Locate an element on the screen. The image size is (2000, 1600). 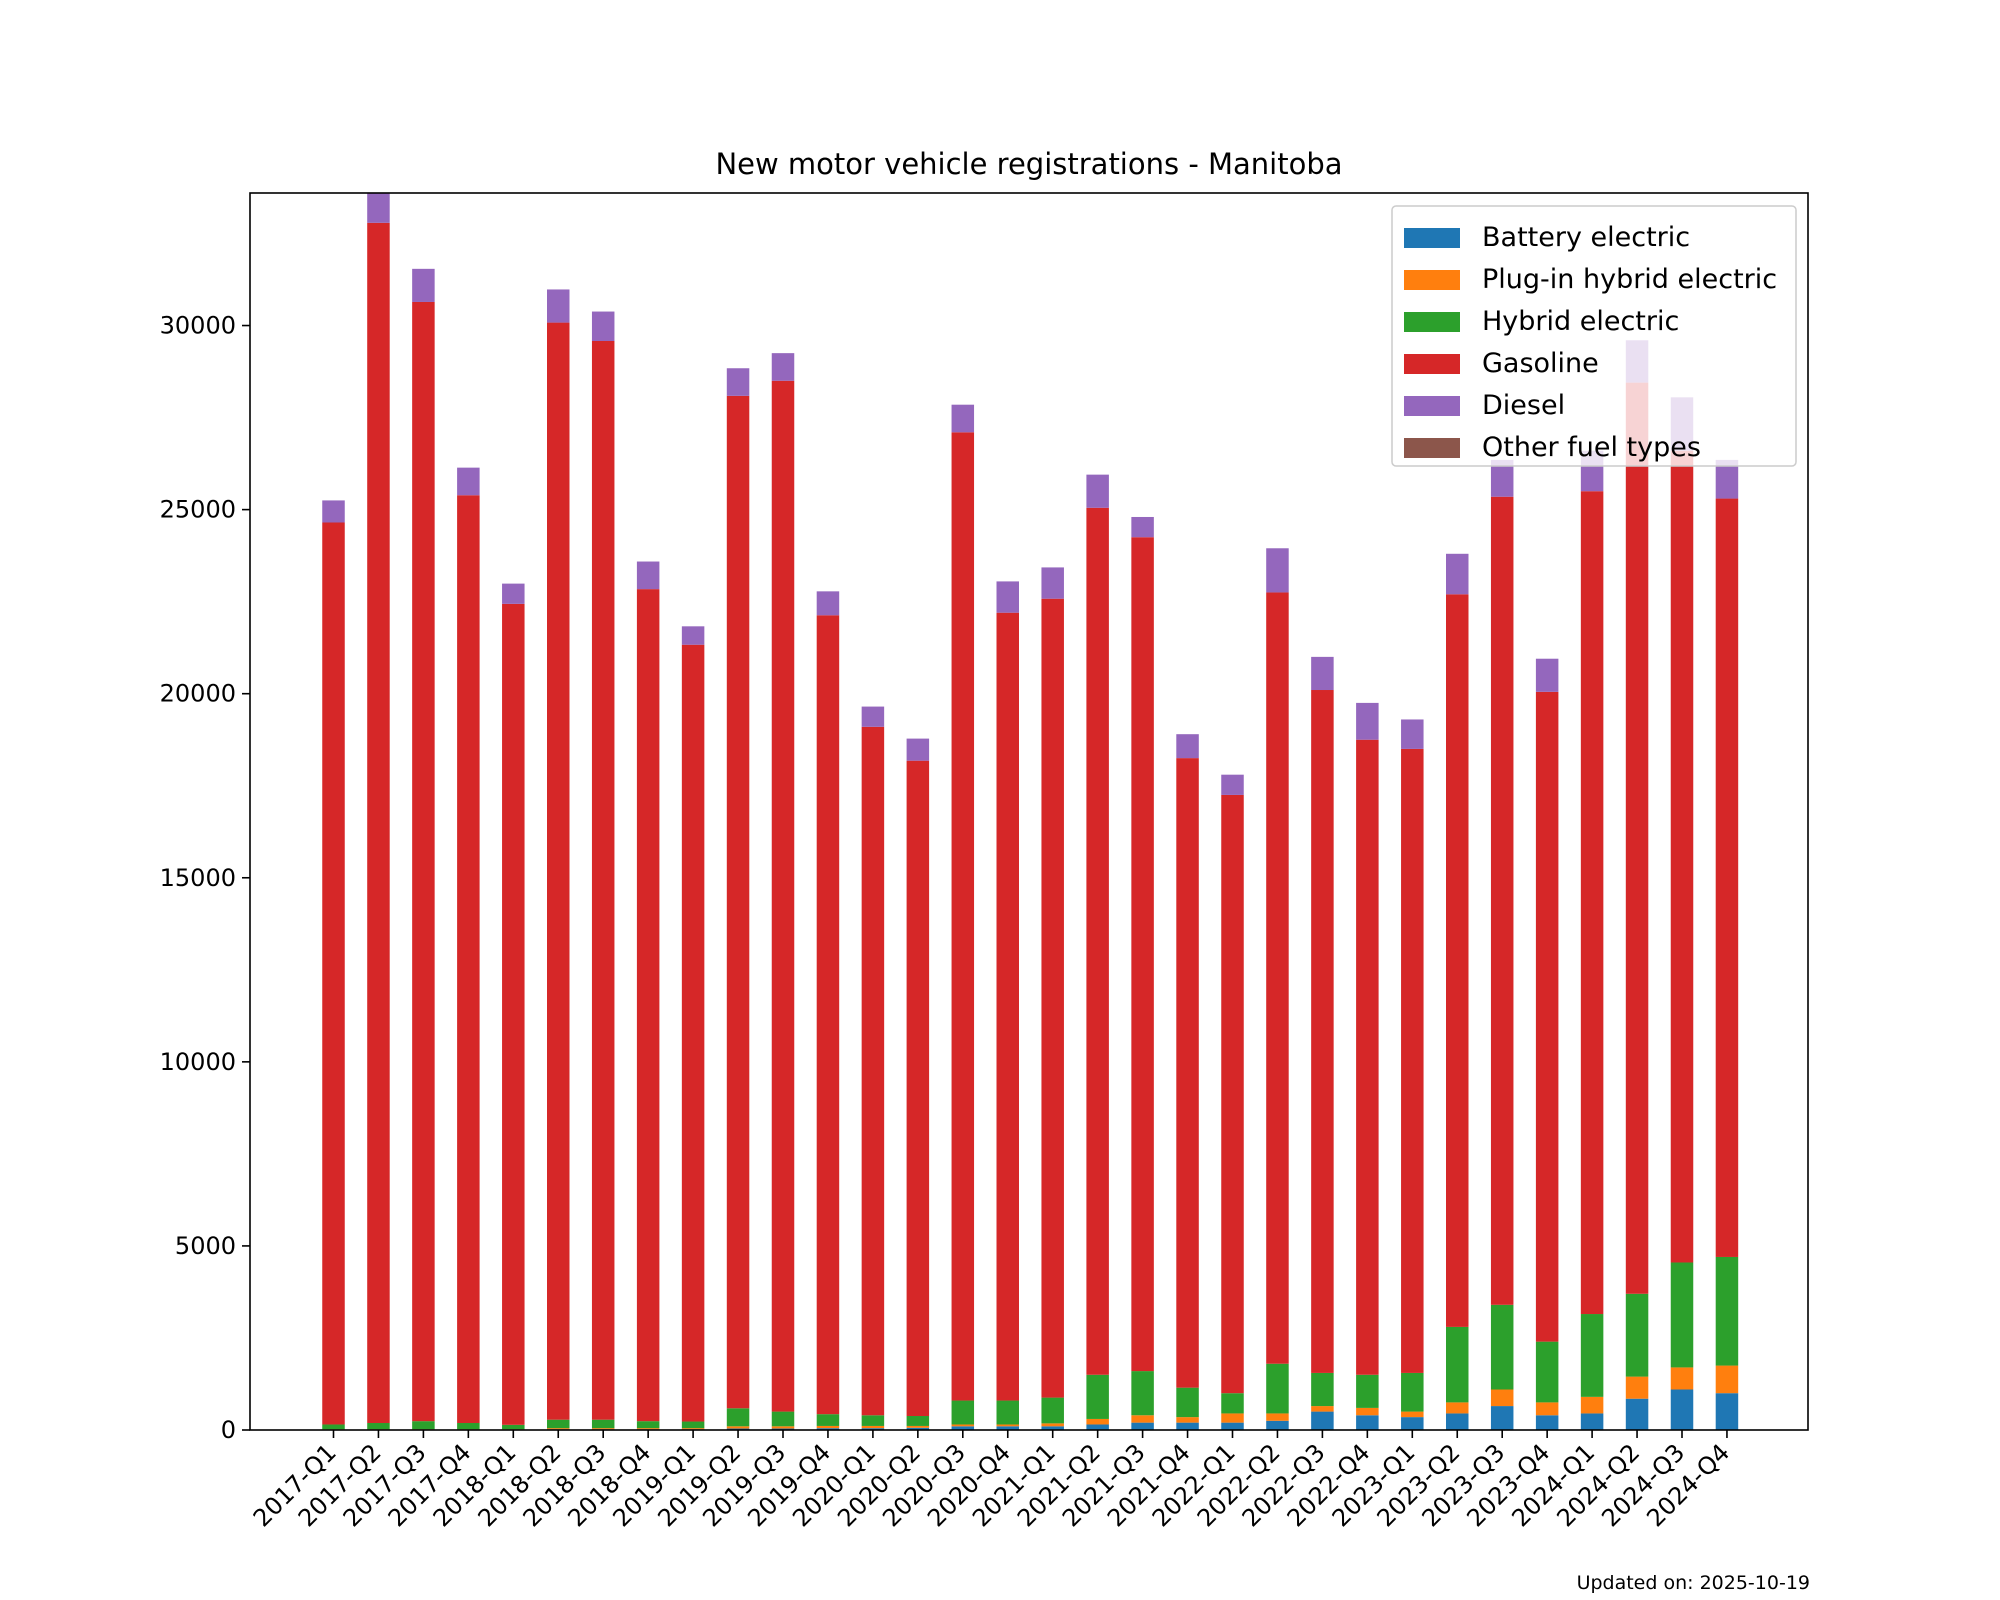
bar-2019-Q1-s3 is located at coordinates (693, 1033).